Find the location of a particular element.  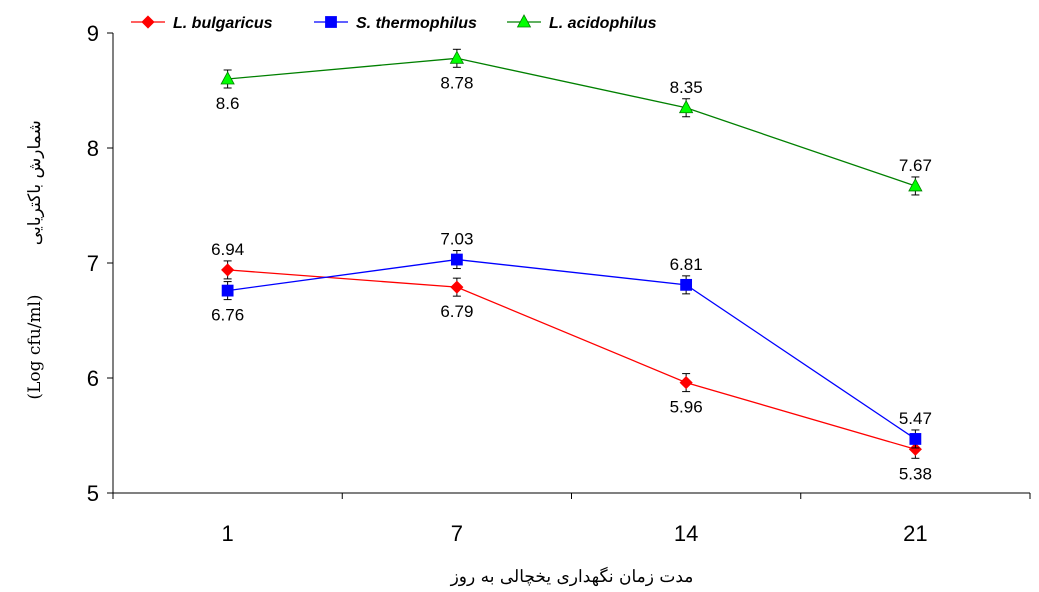

y-tick-label: 9 is located at coordinates (93, 33).